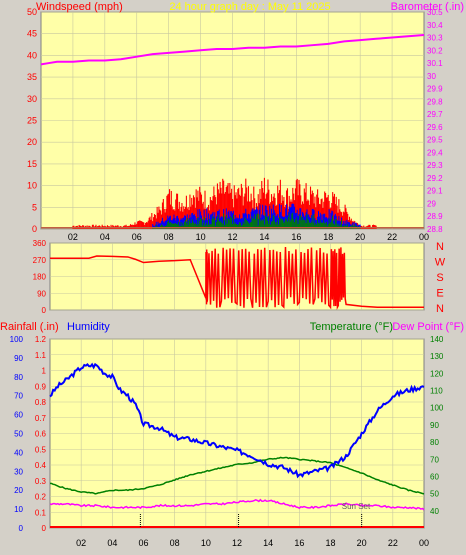  I want to click on y-tick-label: 0, so click(34, 229).